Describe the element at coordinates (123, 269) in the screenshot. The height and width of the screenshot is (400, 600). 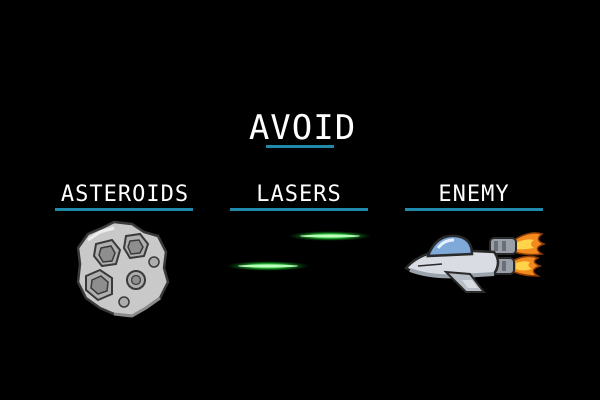
I see `asteroid-icon` at that location.